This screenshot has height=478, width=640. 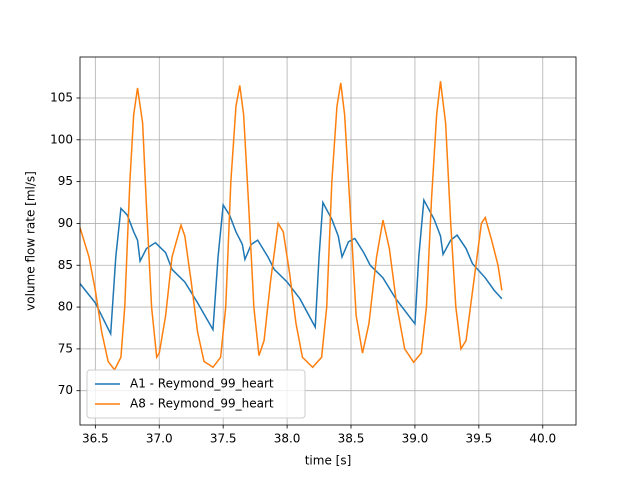 What do you see at coordinates (478, 439) in the screenshot?
I see `x-tick-label: 39.5` at bounding box center [478, 439].